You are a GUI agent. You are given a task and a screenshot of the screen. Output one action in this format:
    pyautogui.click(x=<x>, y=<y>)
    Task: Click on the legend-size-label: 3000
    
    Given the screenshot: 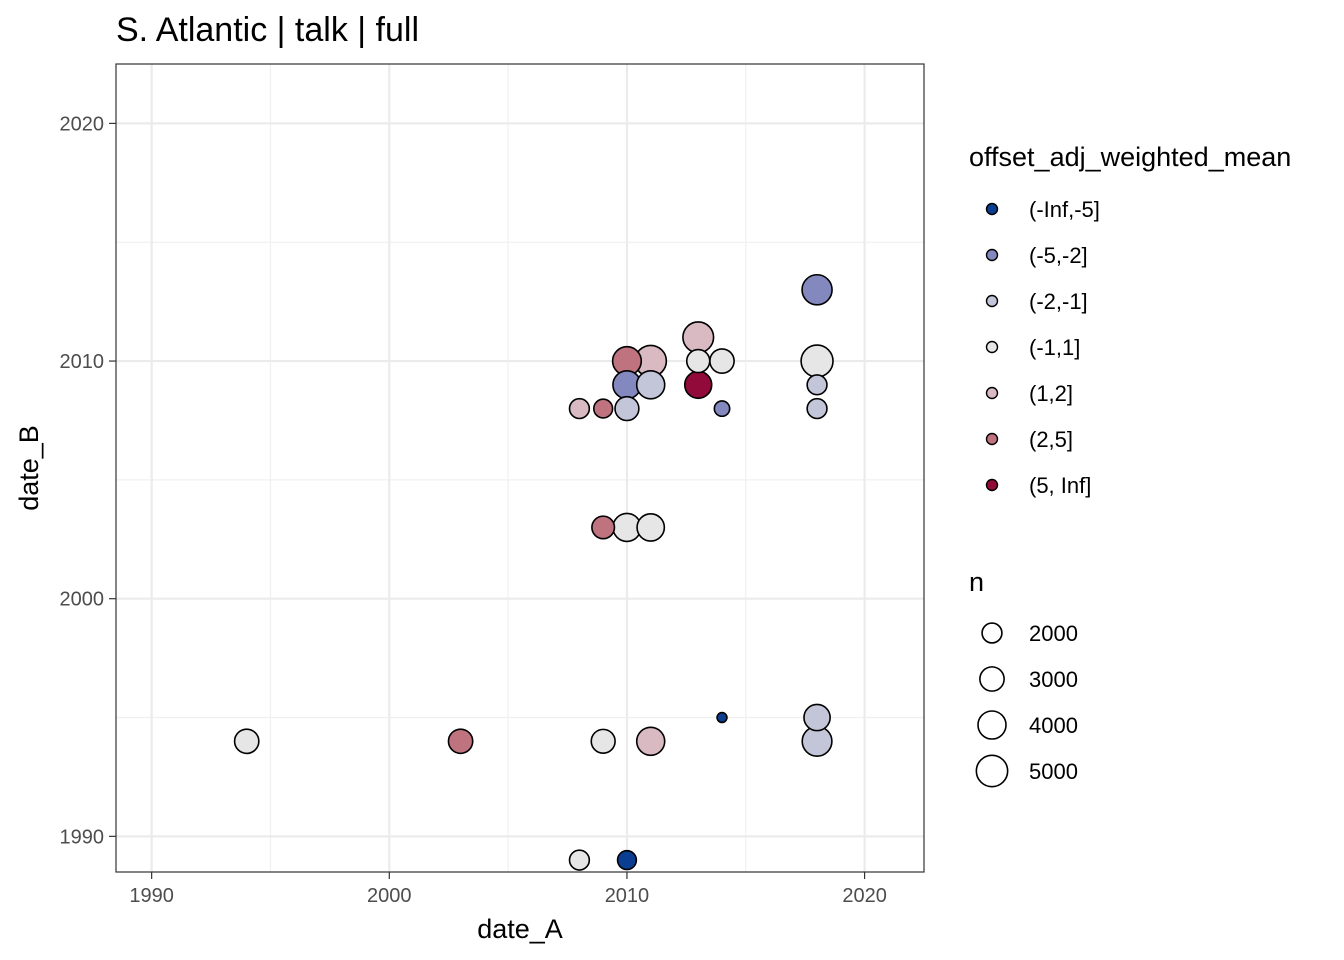 What is the action you would take?
    pyautogui.click(x=1053, y=679)
    